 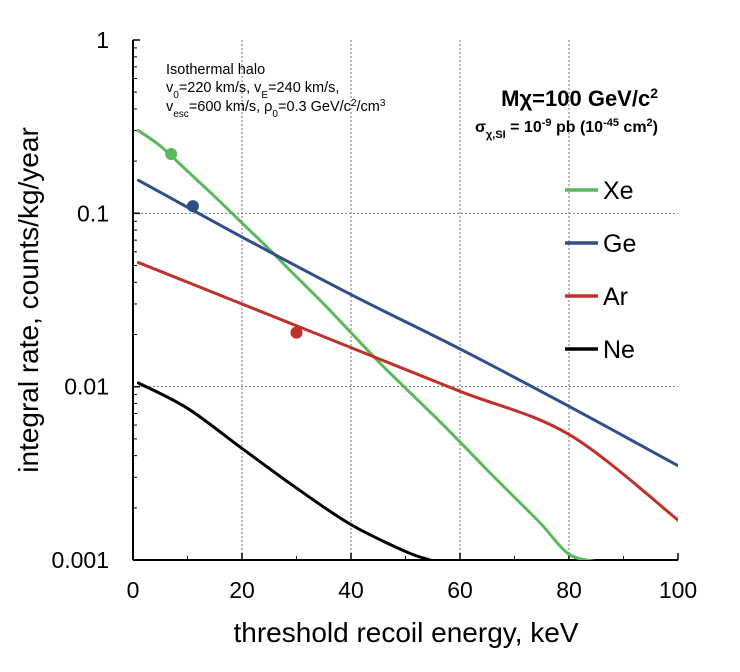 I want to click on legend: Xe Ge Ar Ne, so click(x=600, y=270).